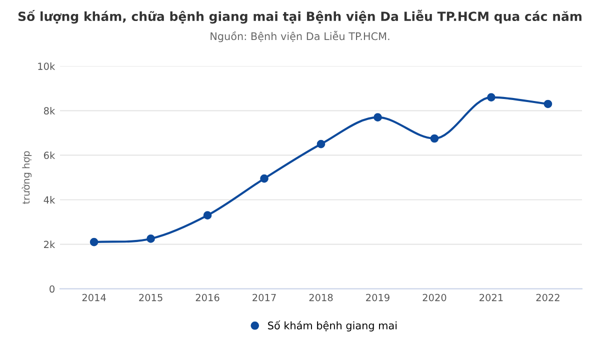 This screenshot has height=348, width=600. I want to click on y-tick-label: 8k, so click(50, 110).